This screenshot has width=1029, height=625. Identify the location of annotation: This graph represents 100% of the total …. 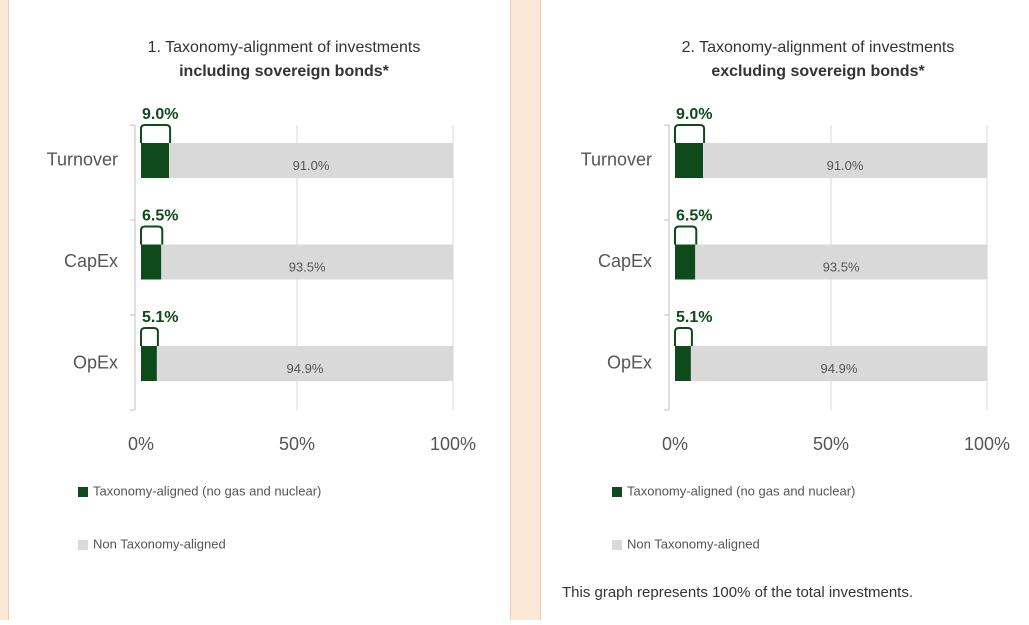
(737, 592).